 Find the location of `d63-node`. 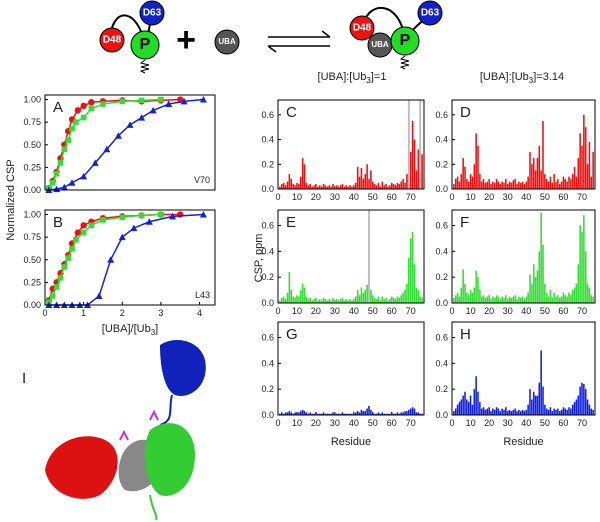

d63-node is located at coordinates (430, 13).